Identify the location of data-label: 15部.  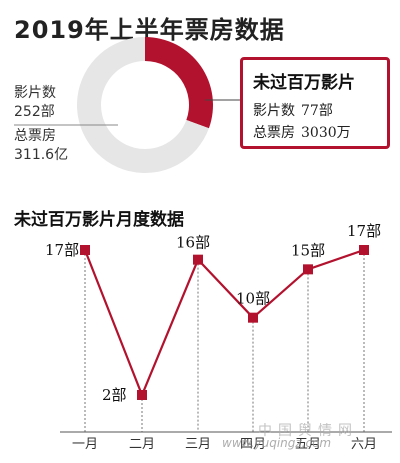
(308, 250).